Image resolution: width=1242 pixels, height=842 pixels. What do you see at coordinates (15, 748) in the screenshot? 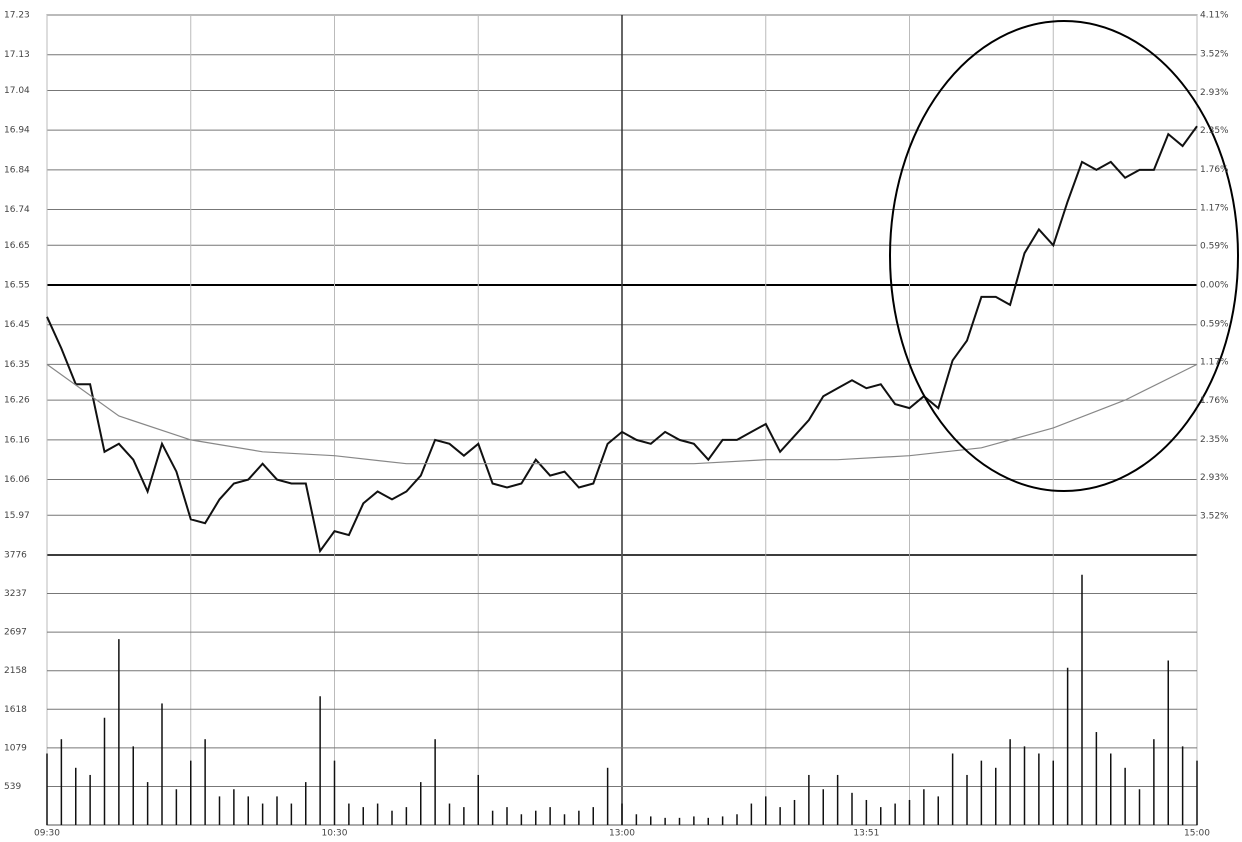
I see `y-tick-label: 1079` at bounding box center [15, 748].